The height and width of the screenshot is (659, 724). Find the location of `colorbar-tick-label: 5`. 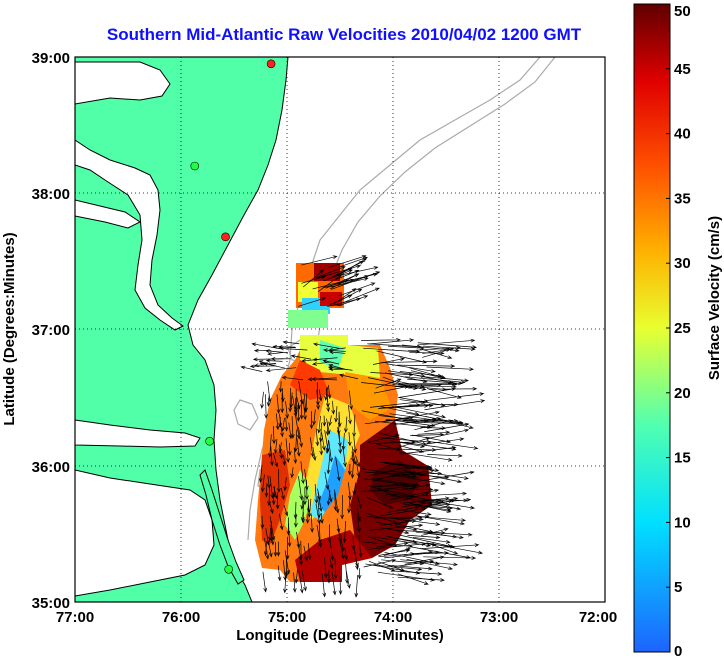

colorbar-tick-label: 5 is located at coordinates (678, 587).